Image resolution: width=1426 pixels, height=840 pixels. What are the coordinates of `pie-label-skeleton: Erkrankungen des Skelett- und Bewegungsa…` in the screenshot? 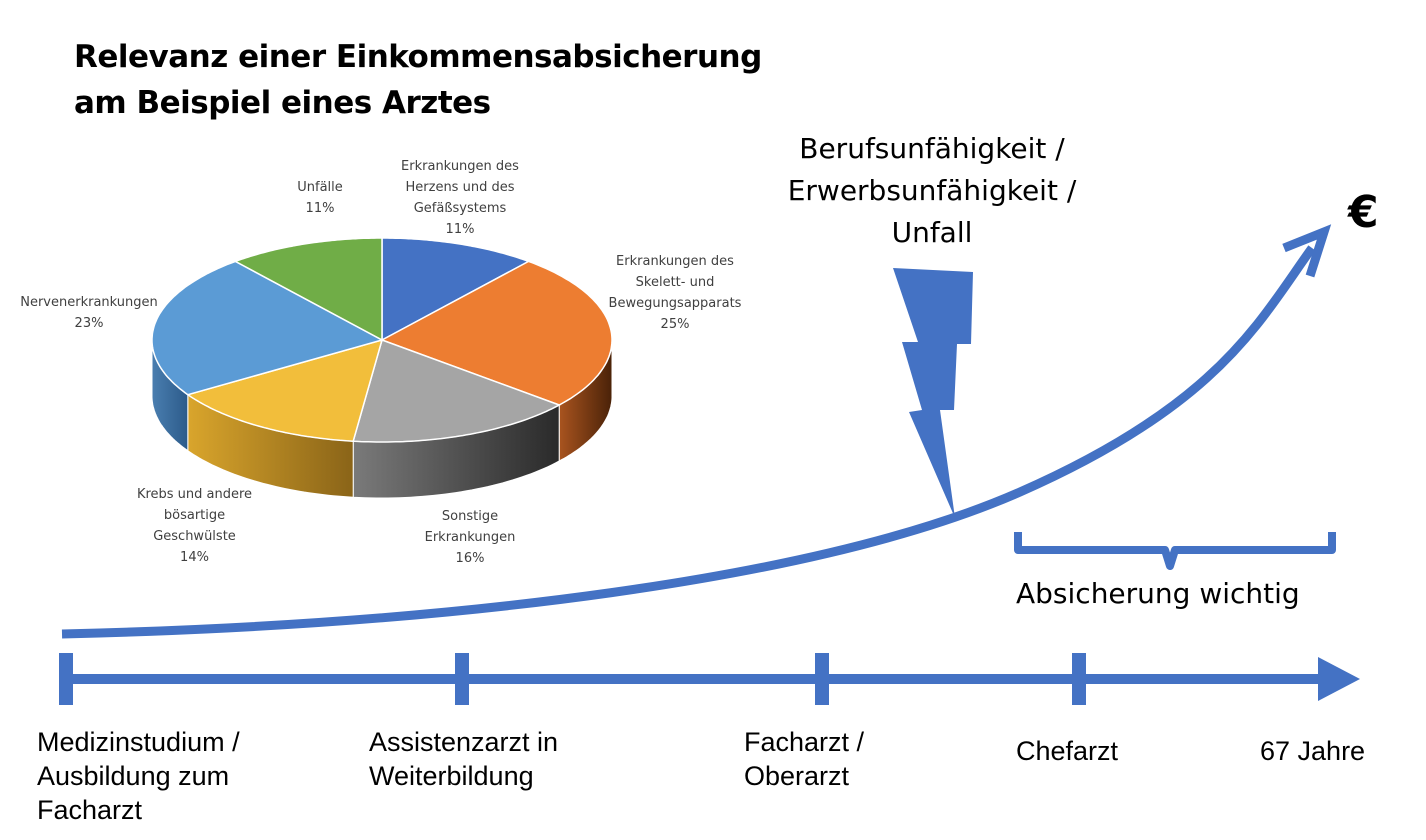 It's located at (675, 293).